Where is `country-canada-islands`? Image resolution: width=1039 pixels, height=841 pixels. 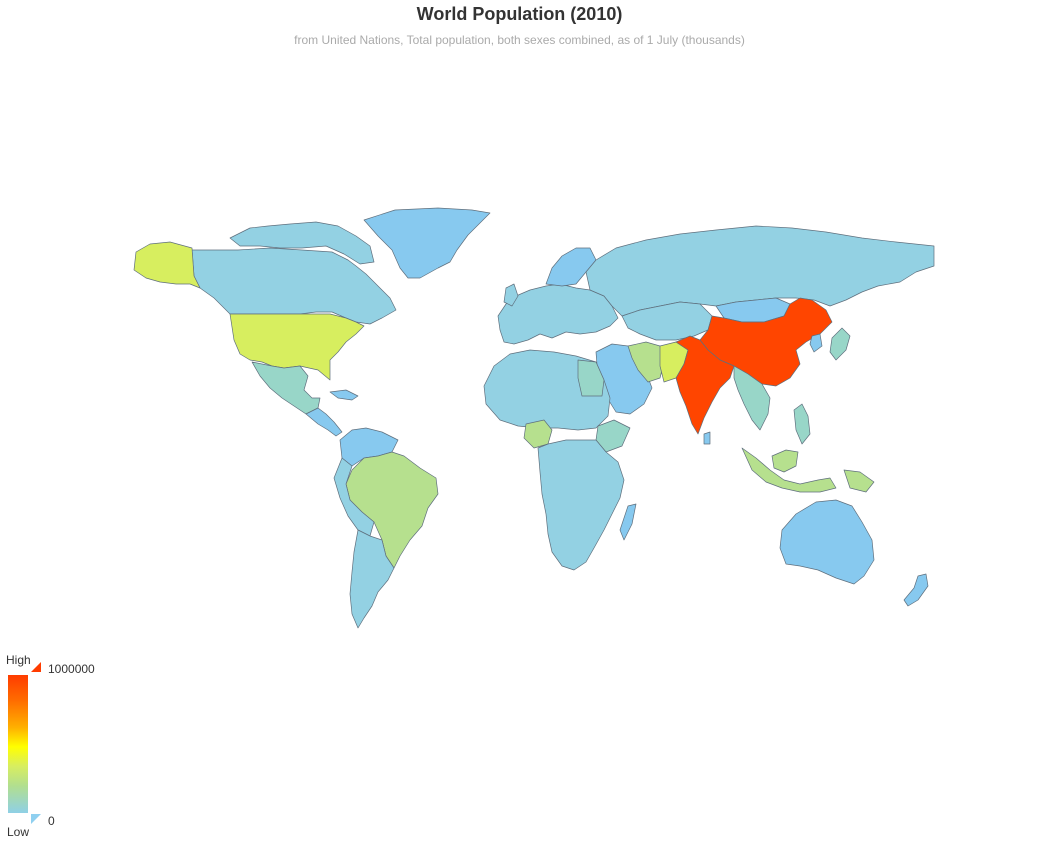
country-canada-islands is located at coordinates (302, 243).